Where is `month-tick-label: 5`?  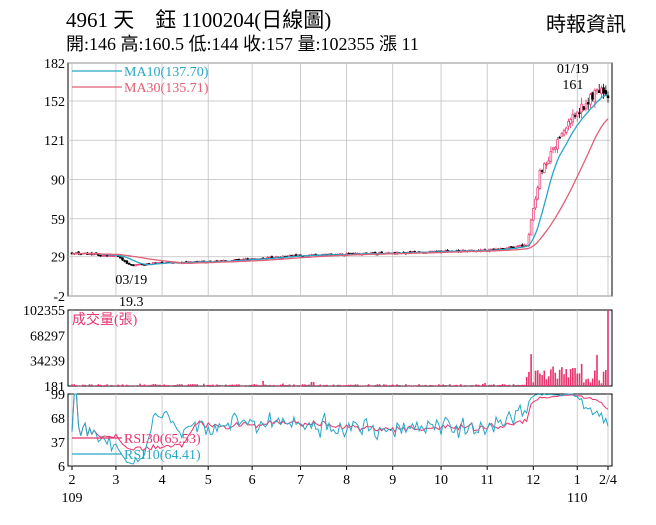 month-tick-label: 5 is located at coordinates (208, 480).